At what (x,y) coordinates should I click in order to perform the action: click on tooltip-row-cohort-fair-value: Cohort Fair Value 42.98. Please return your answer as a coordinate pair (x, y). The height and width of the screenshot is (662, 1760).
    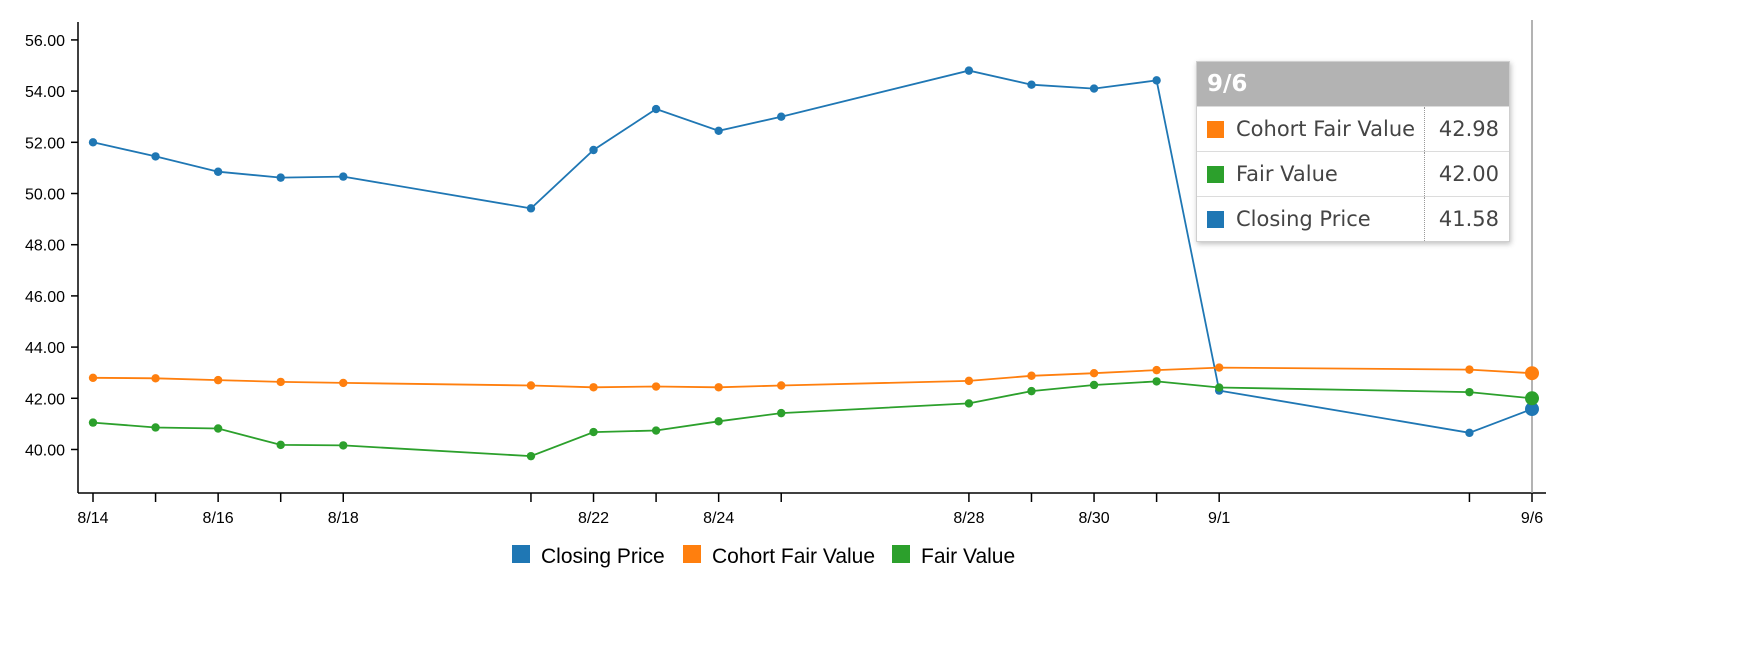
    Looking at the image, I should click on (1353, 128).